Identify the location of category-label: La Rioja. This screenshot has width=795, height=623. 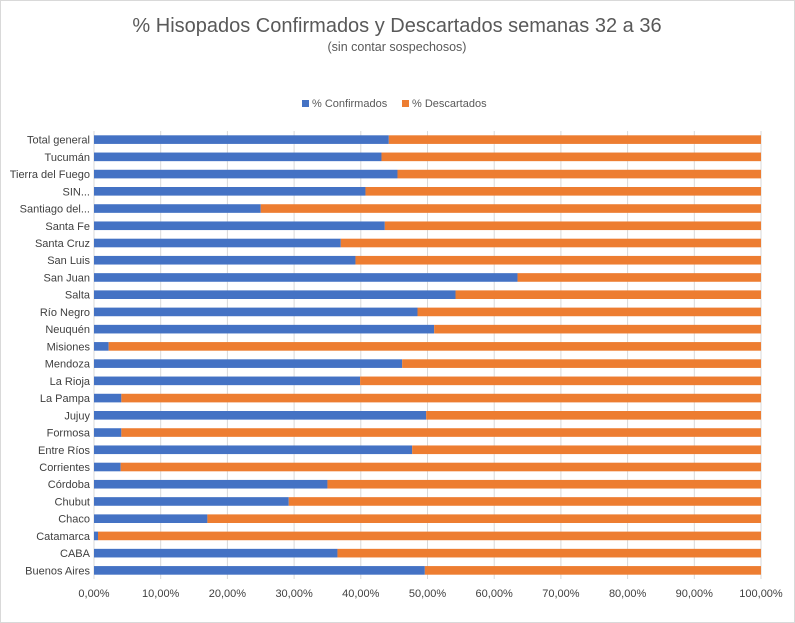
(70, 382).